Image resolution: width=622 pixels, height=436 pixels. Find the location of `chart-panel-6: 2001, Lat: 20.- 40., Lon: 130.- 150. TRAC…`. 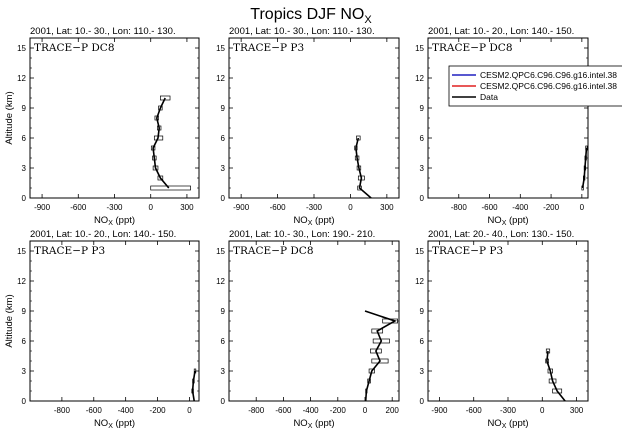

chart-panel-6: 2001, Lat: 20.- 40., Lon: 130.- 150. TRAC… is located at coordinates (502, 329).